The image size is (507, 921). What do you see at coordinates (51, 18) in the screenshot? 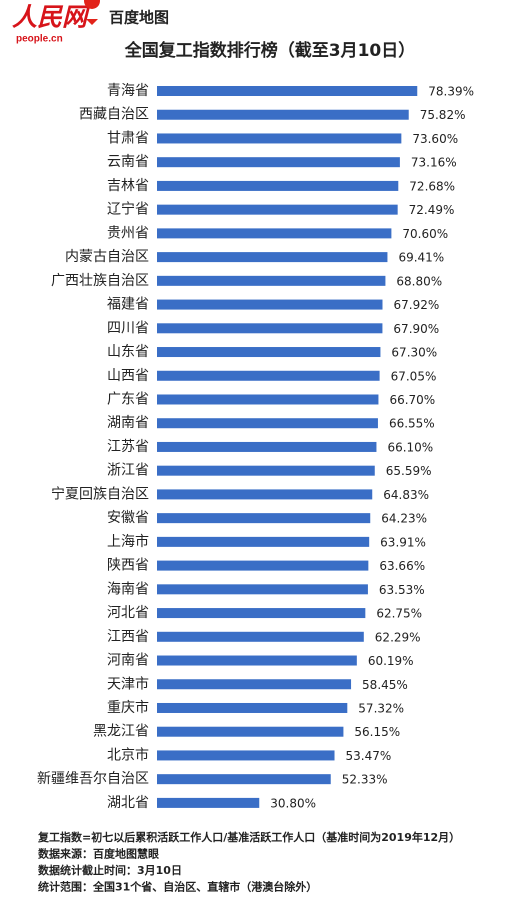
I see `logo: 人民网` at bounding box center [51, 18].